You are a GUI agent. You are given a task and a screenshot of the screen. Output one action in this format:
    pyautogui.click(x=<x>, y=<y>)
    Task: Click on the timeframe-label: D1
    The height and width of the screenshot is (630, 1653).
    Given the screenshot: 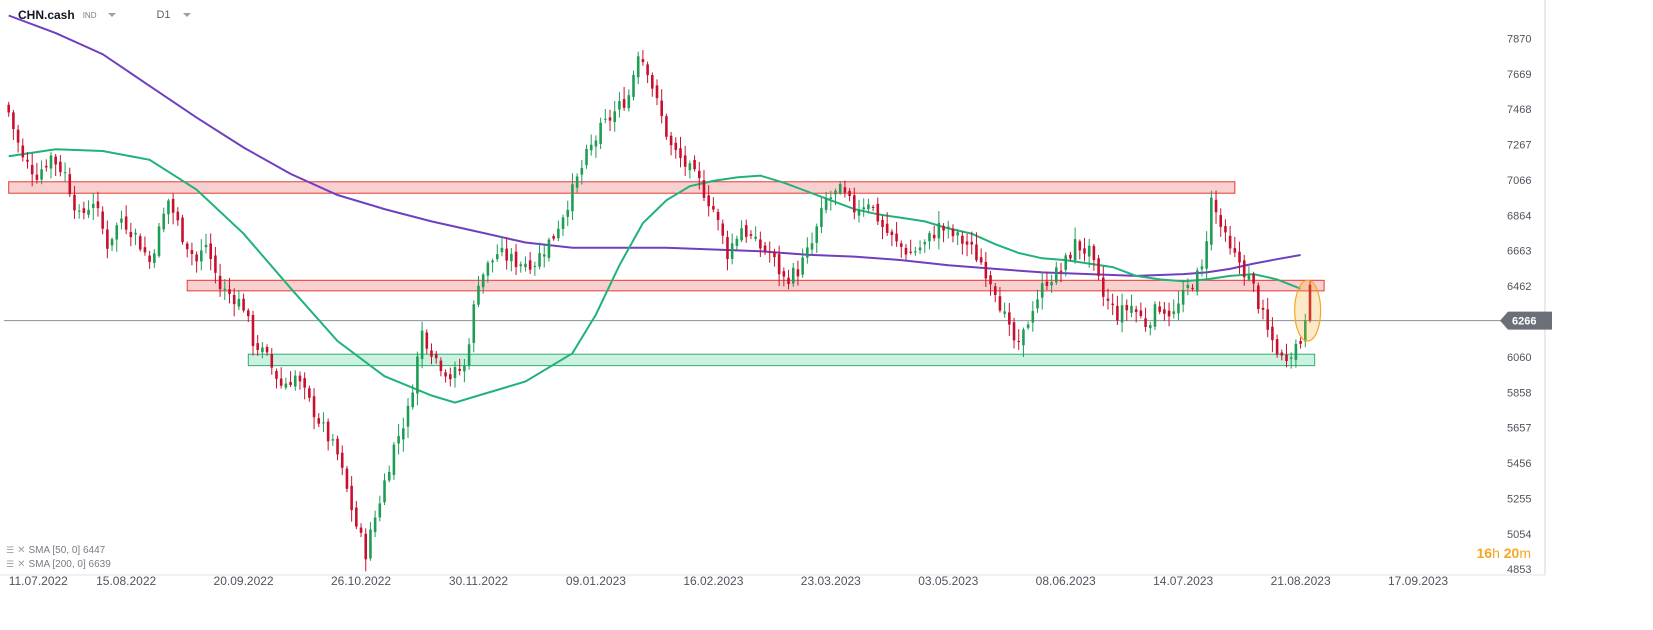 What is the action you would take?
    pyautogui.click(x=163, y=15)
    